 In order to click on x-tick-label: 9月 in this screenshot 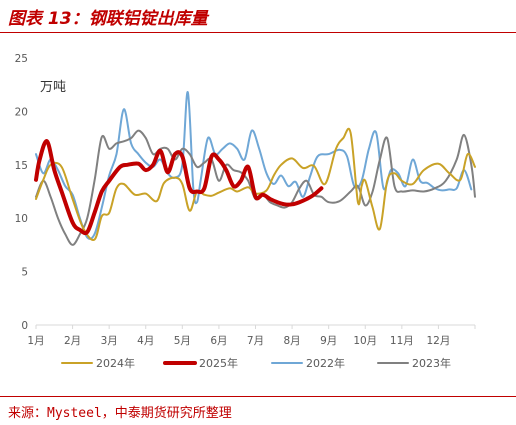, I will do `click(328, 341)`.